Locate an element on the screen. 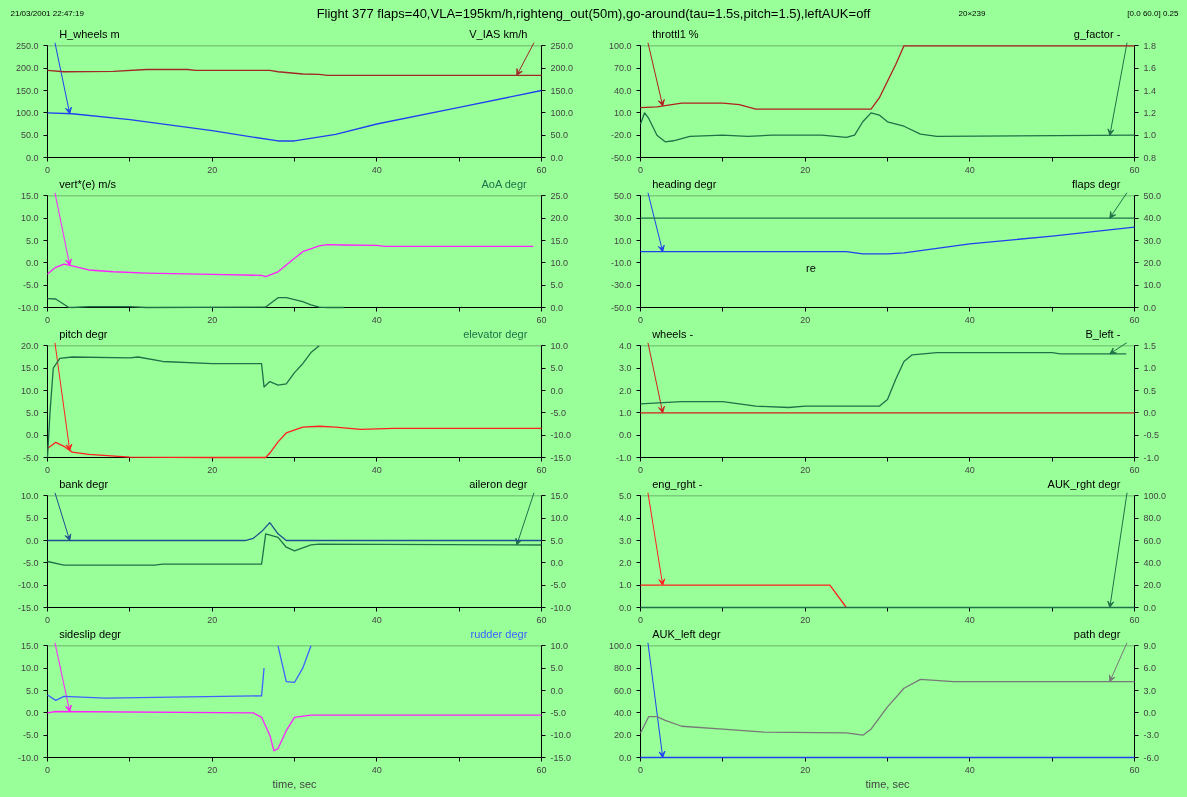 This screenshot has width=1187, height=797. y-tick-label: 200.0 is located at coordinates (27, 68).